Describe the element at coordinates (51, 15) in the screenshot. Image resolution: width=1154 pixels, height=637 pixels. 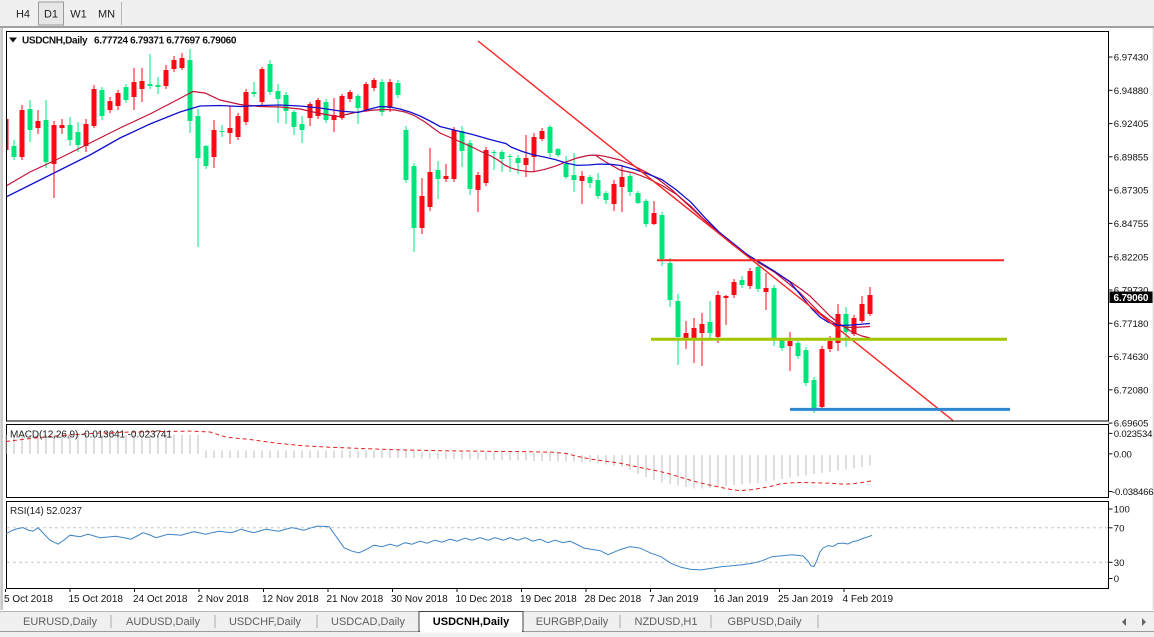
I see `svg-text: D1` at that location.